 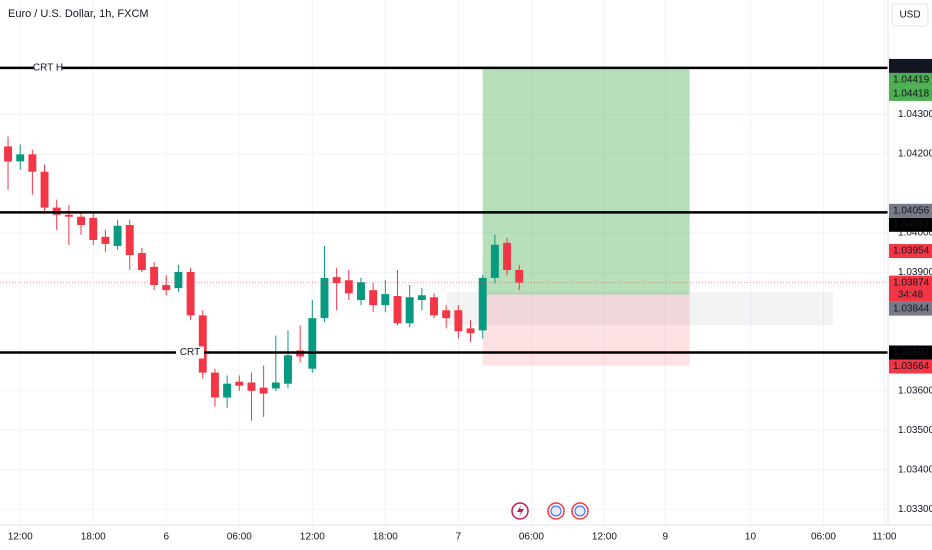 I want to click on price-tag-label: 1.04419, so click(x=911, y=80).